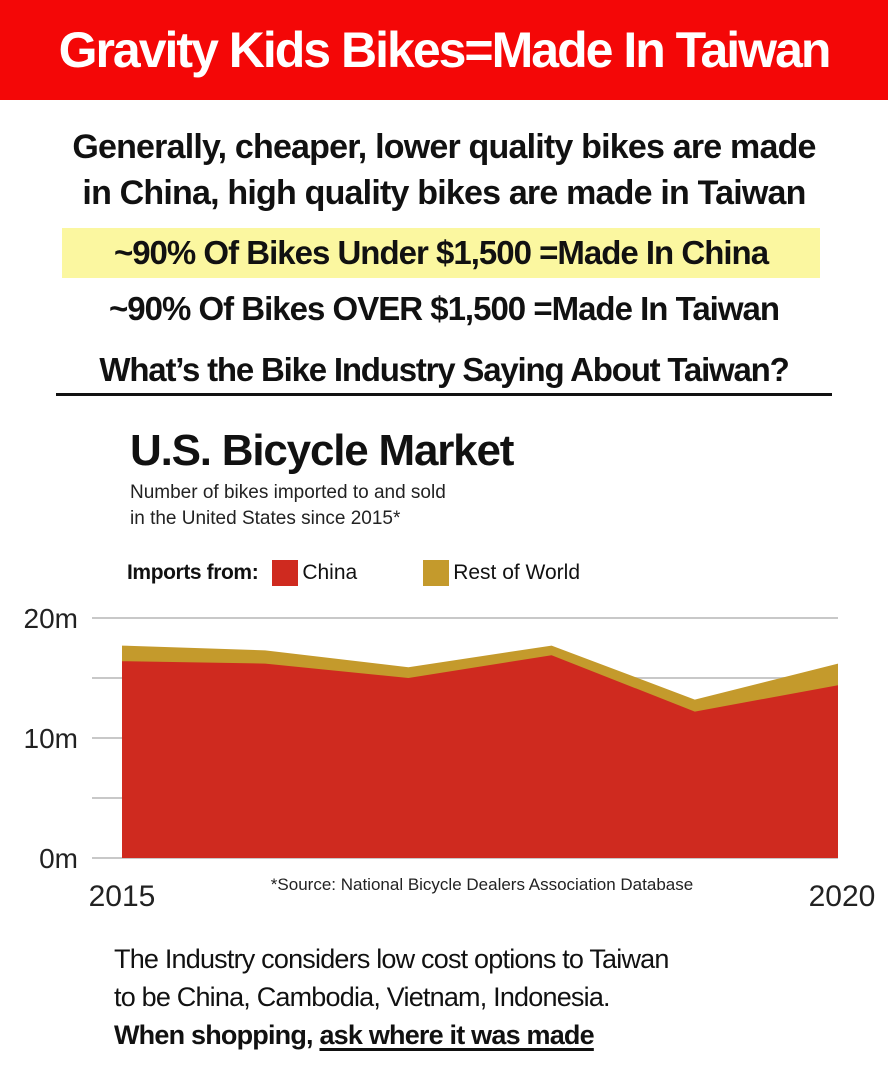  I want to click on page-banner: Gravity Kids Bikes=Made In Taiwan, so click(444, 50).